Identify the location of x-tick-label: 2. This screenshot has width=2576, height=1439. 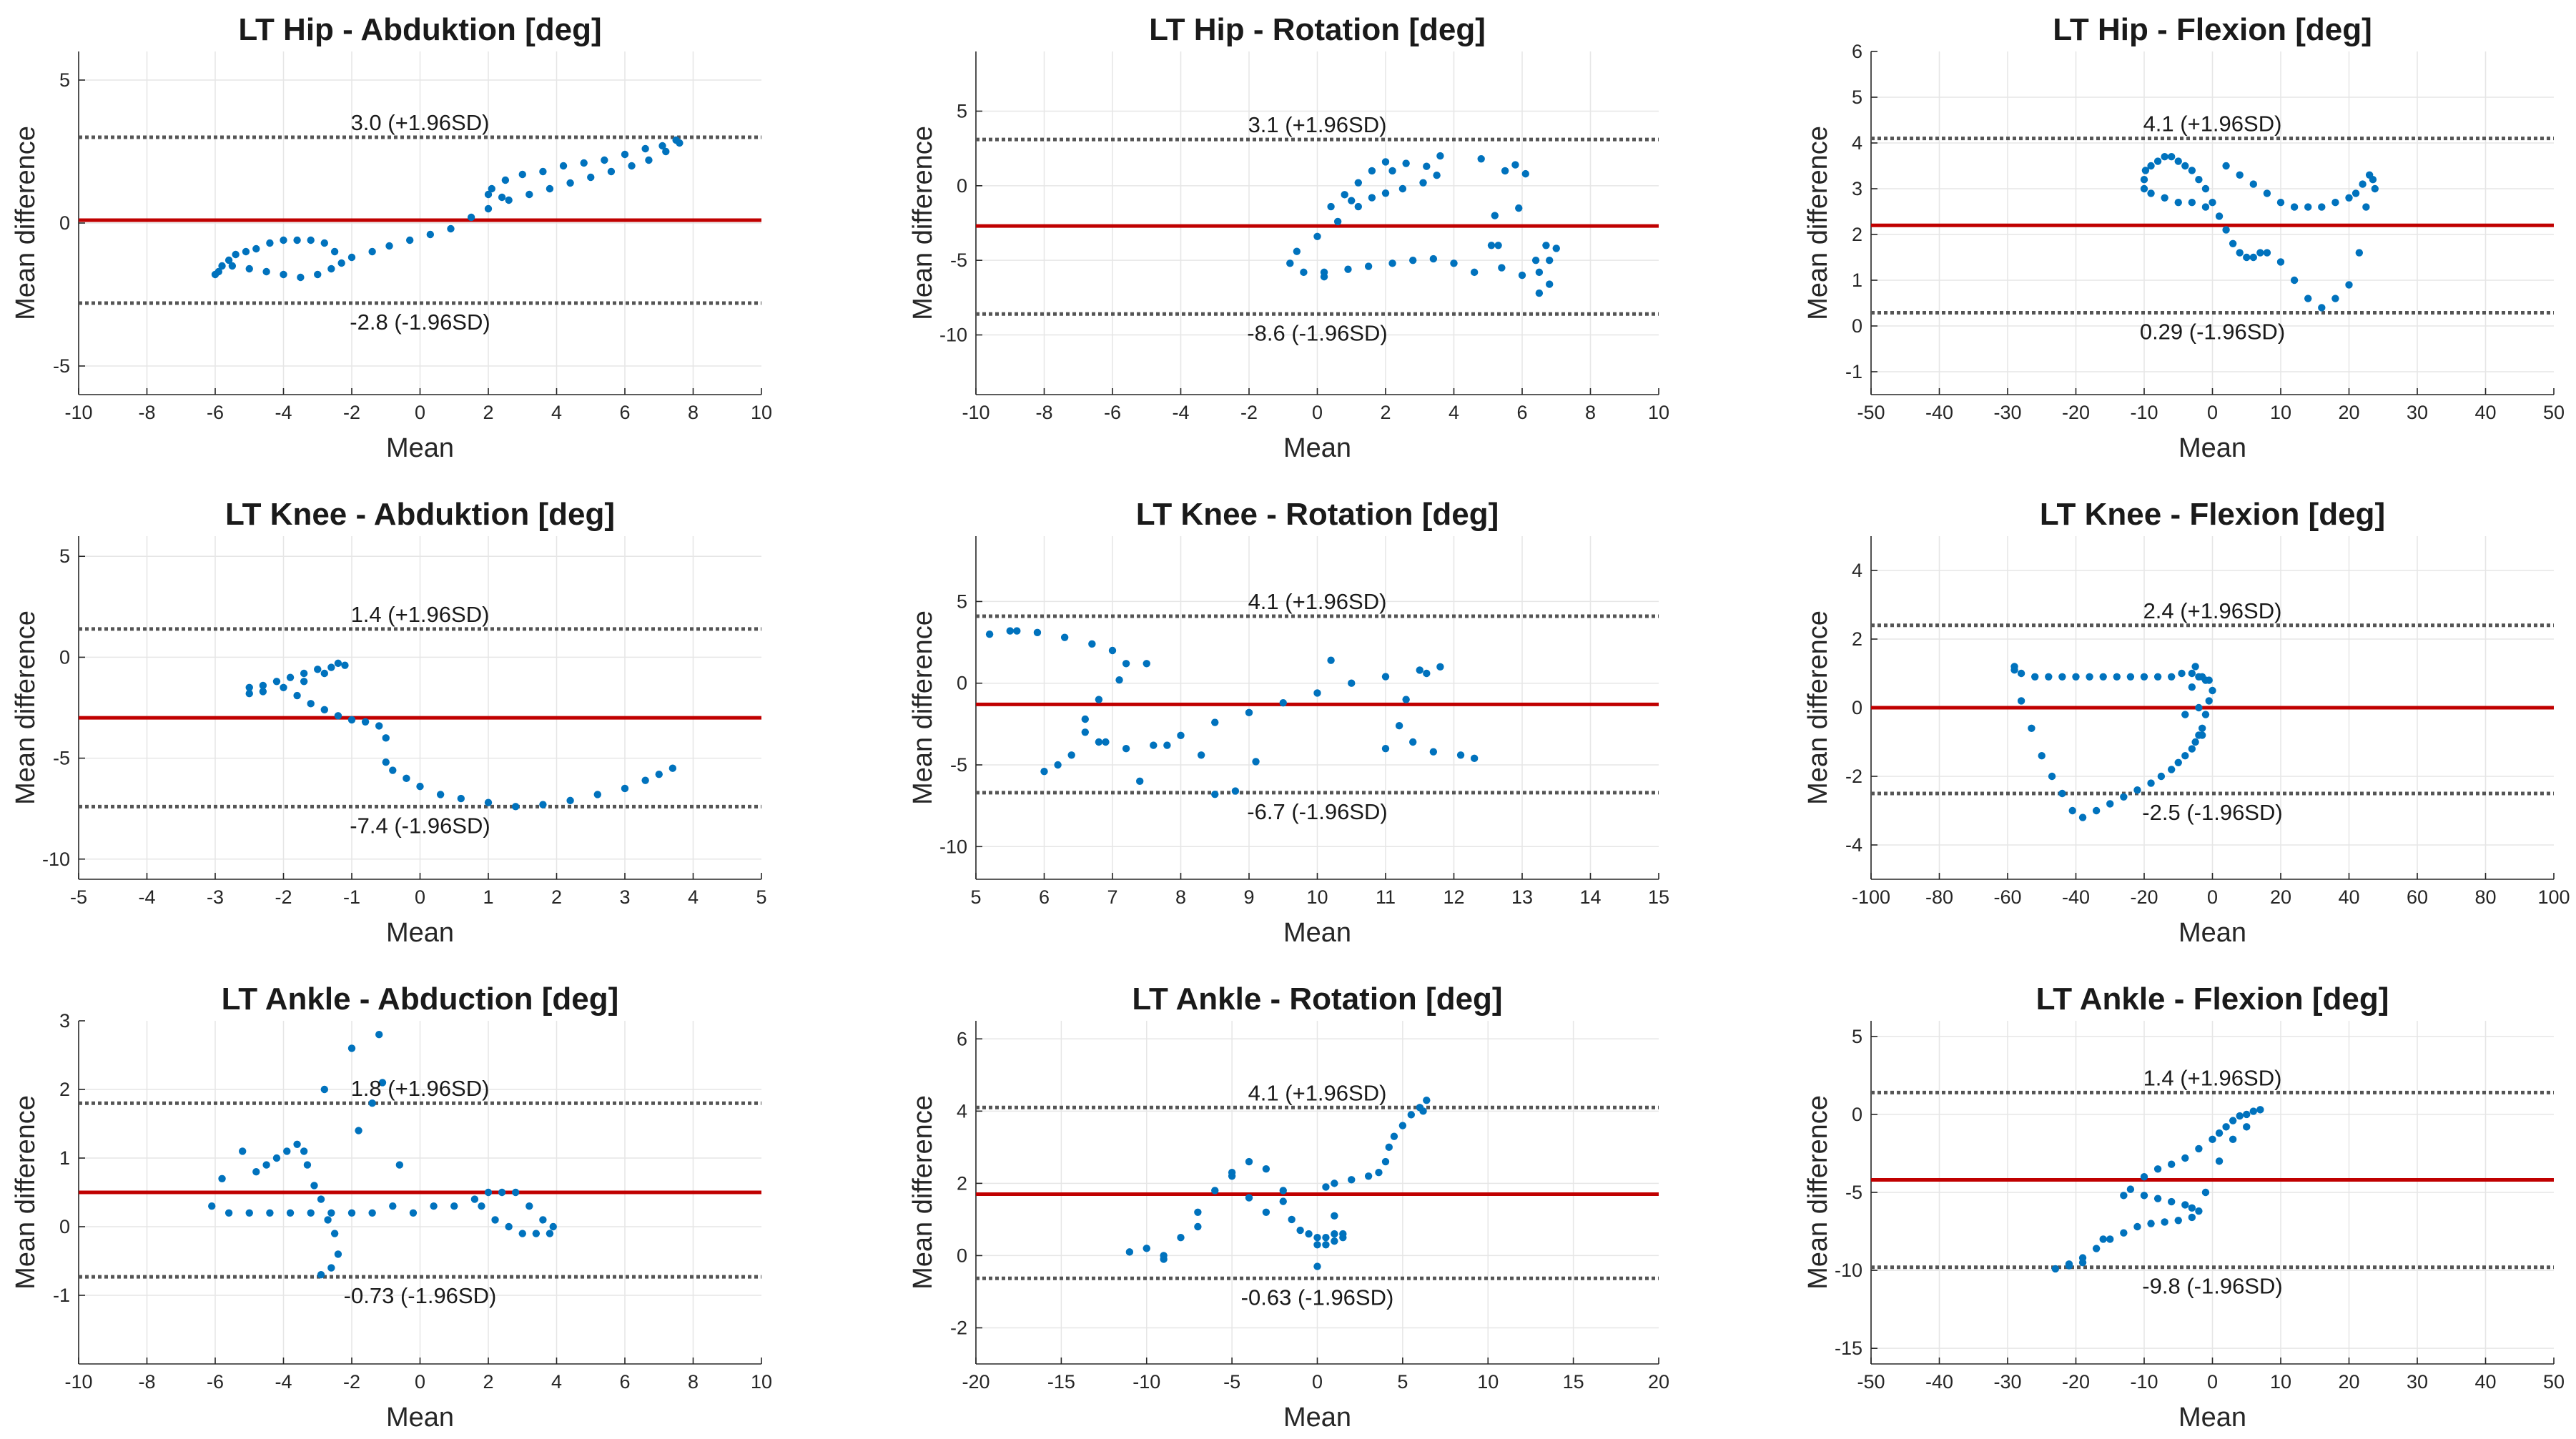
(488, 1382).